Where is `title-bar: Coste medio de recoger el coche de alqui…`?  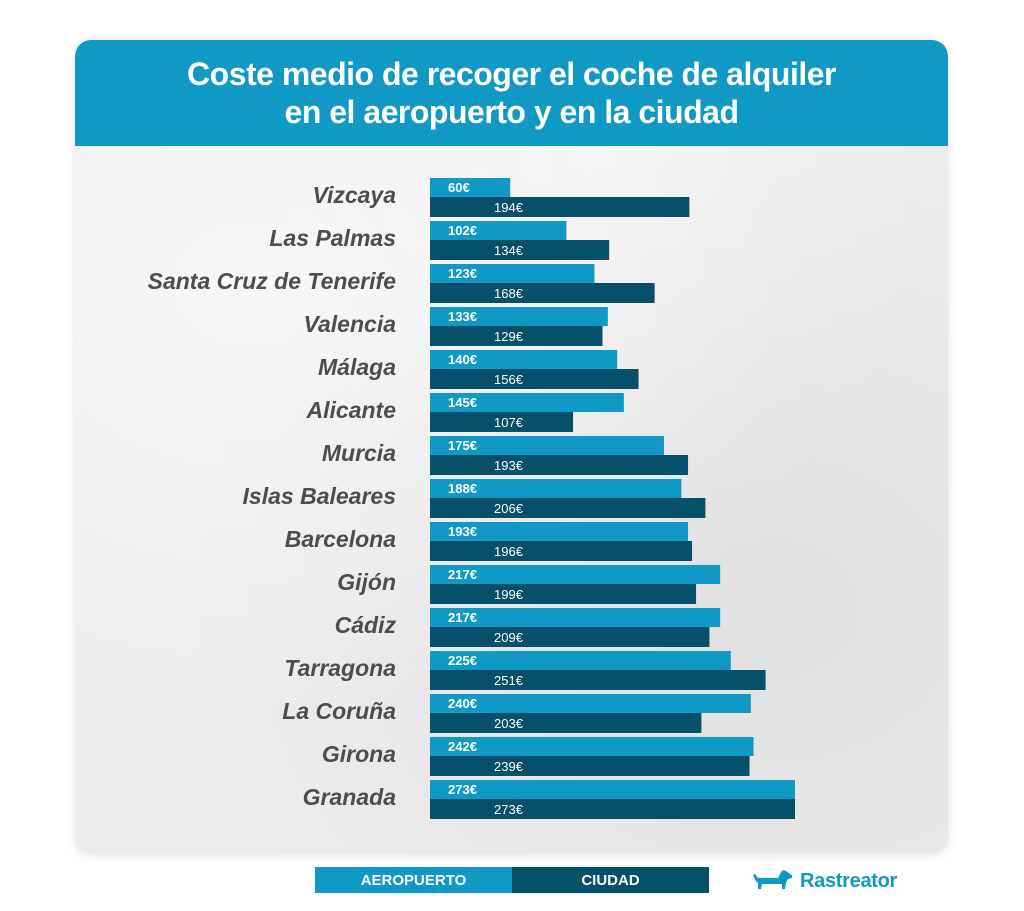 title-bar: Coste medio de recoger el coche de alqui… is located at coordinates (511, 93).